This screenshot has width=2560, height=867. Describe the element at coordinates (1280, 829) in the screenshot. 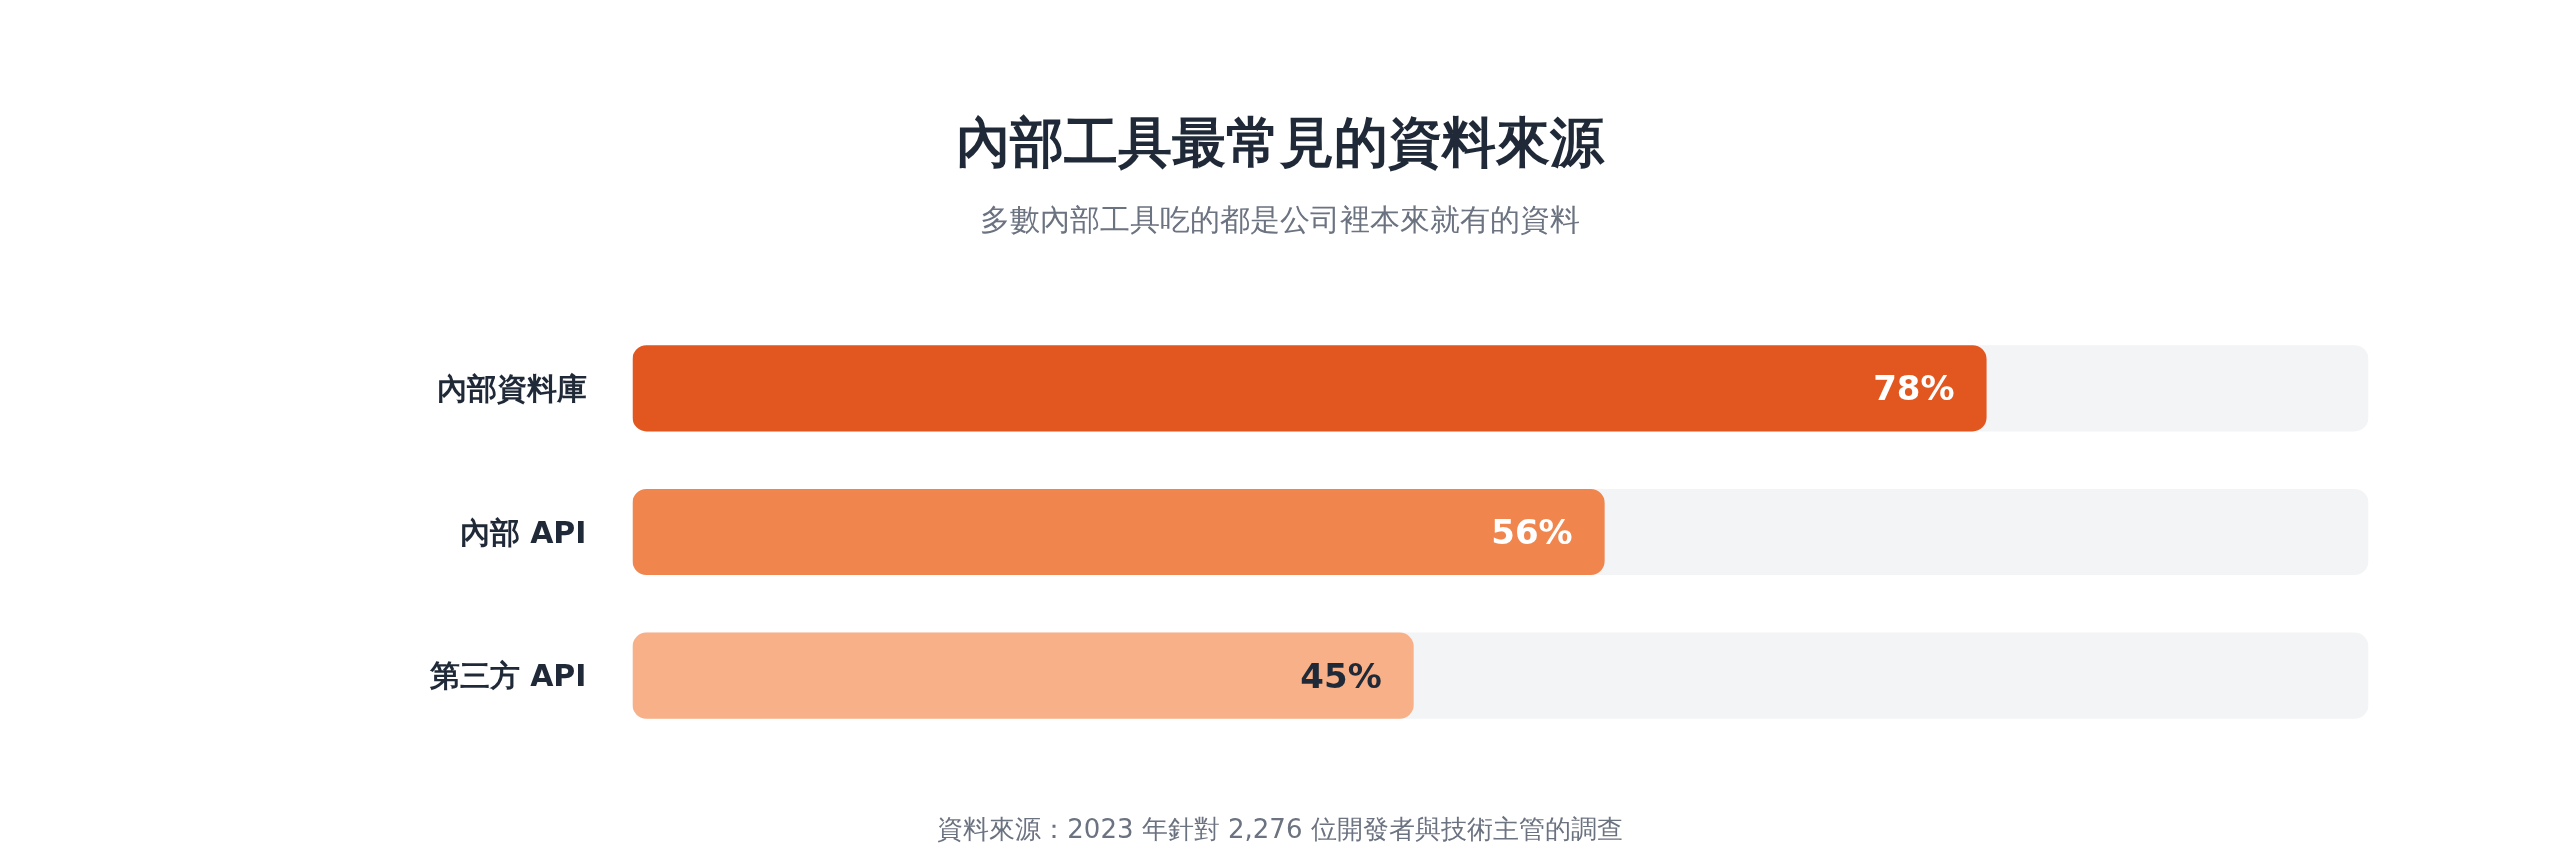

I see `source-note: 資料來源：2023 年針對 2,276 位開發者與技術主管的調查` at that location.